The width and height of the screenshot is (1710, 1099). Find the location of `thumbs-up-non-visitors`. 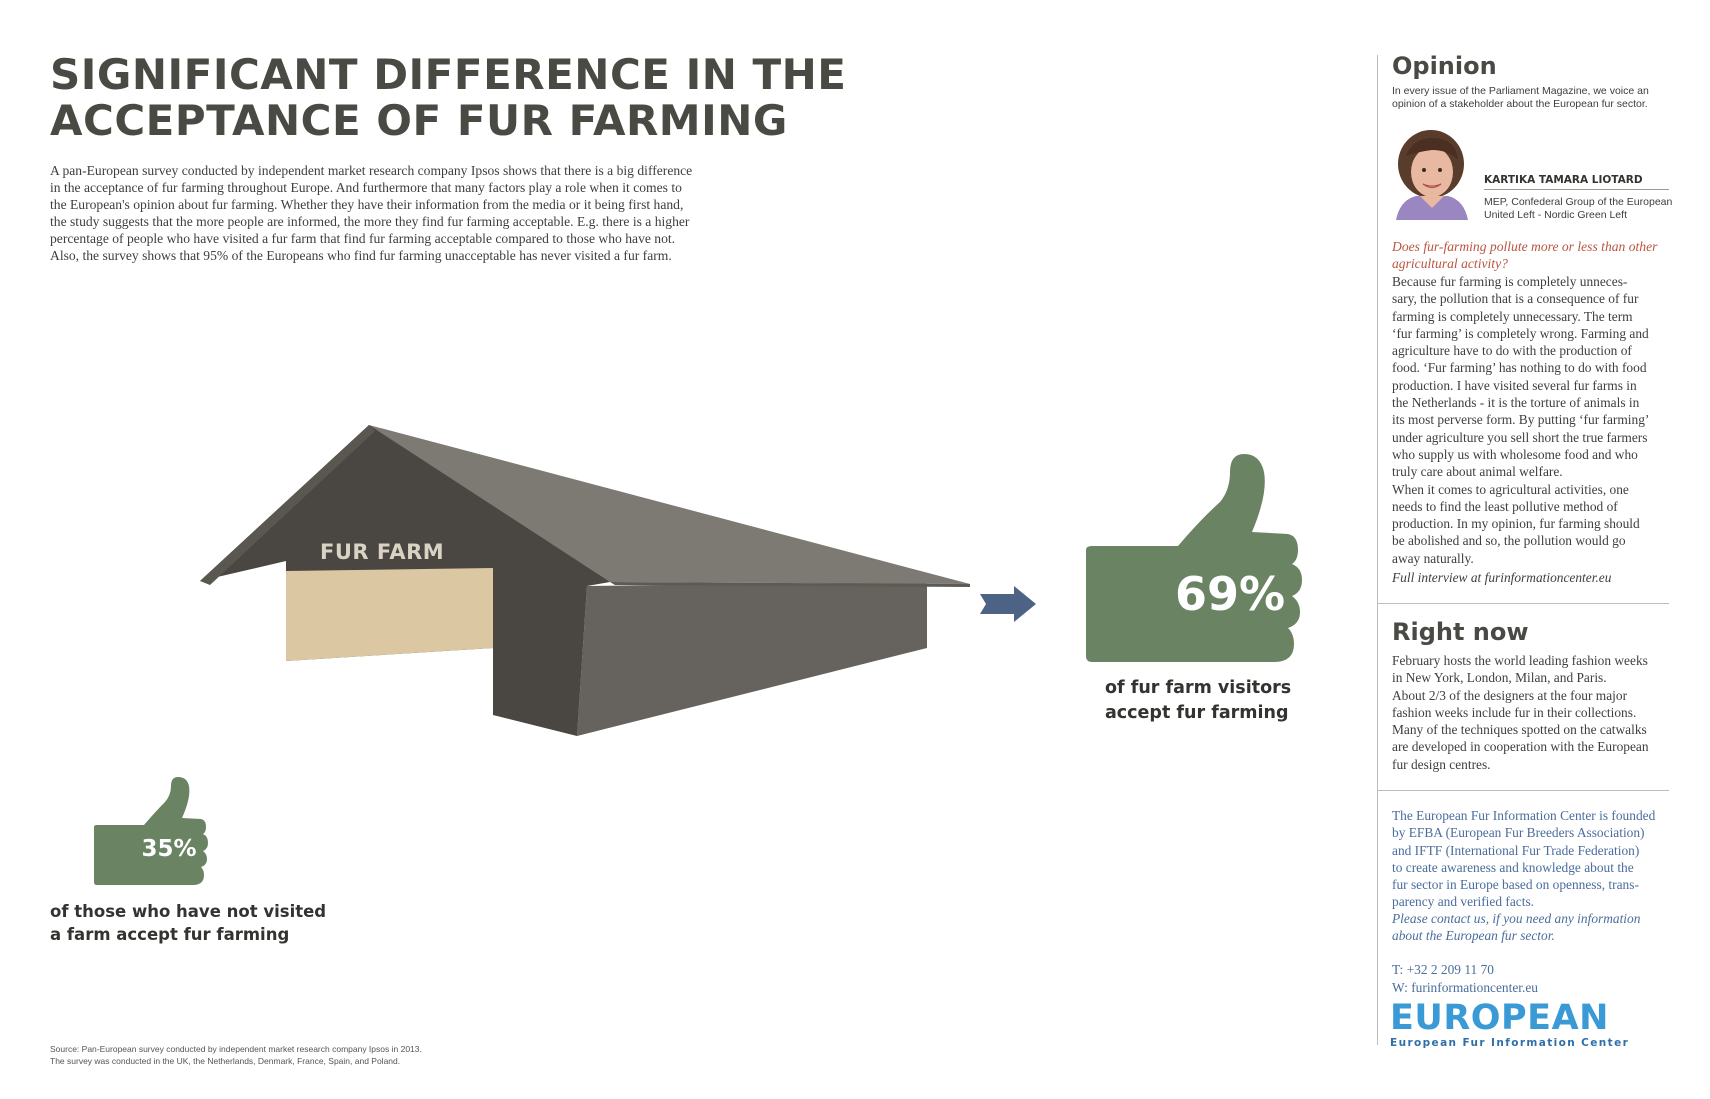

thumbs-up-non-visitors is located at coordinates (152, 831).